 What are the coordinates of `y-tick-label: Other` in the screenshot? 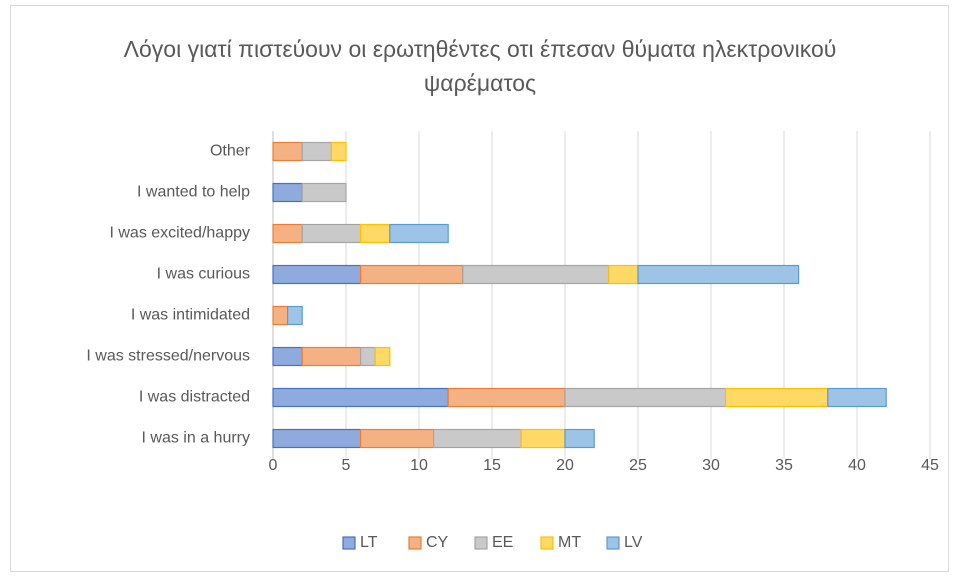 It's located at (230, 151).